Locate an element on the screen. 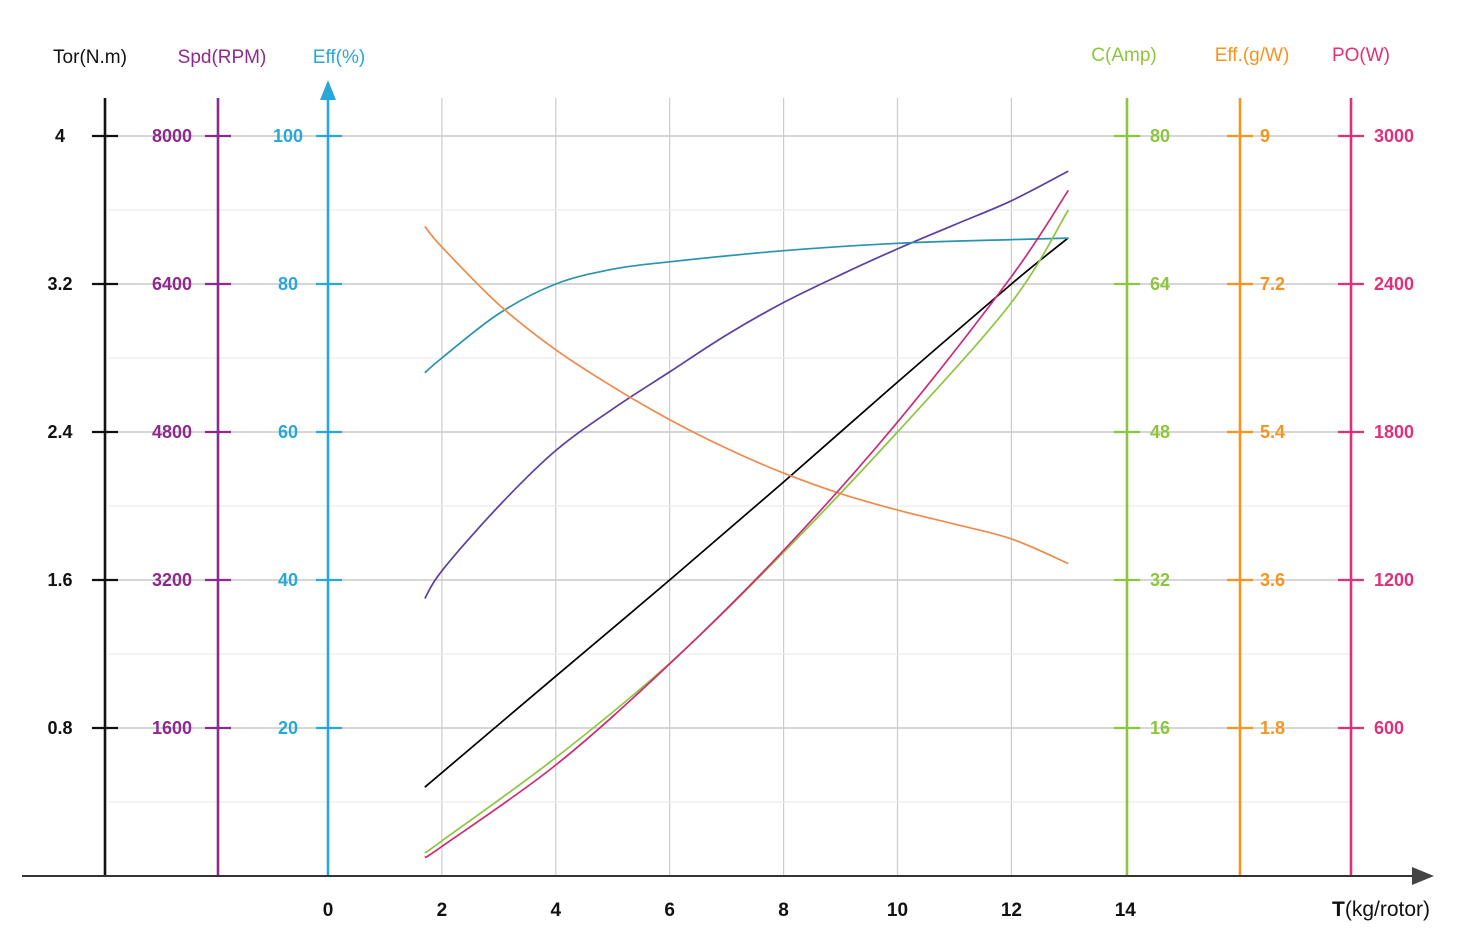 The image size is (1473, 943). x-tick-label-6: 12 is located at coordinates (1011, 910).